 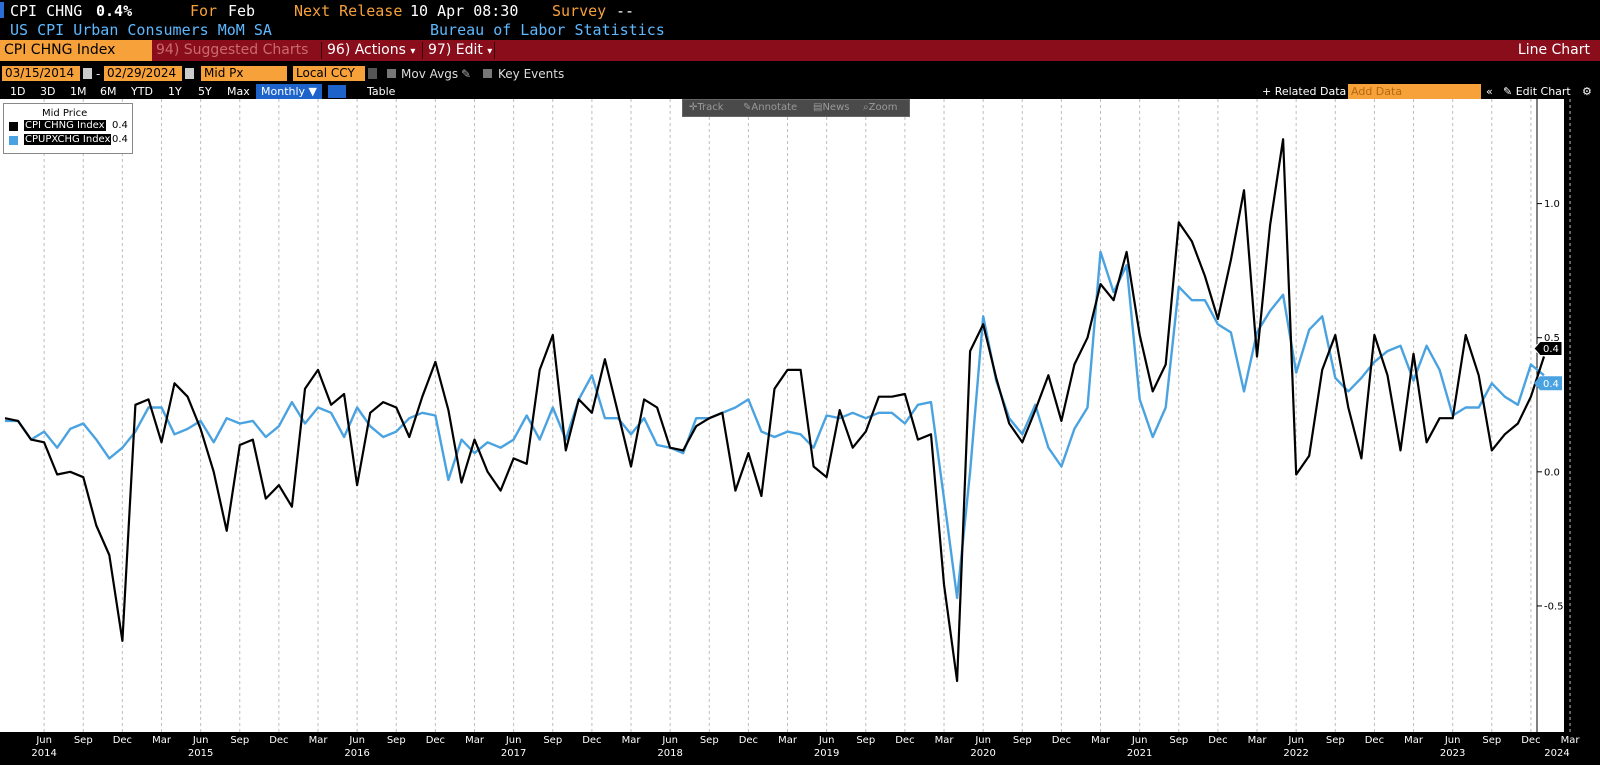 I want to click on chart-type-label: Line Chart, so click(x=1553, y=50).